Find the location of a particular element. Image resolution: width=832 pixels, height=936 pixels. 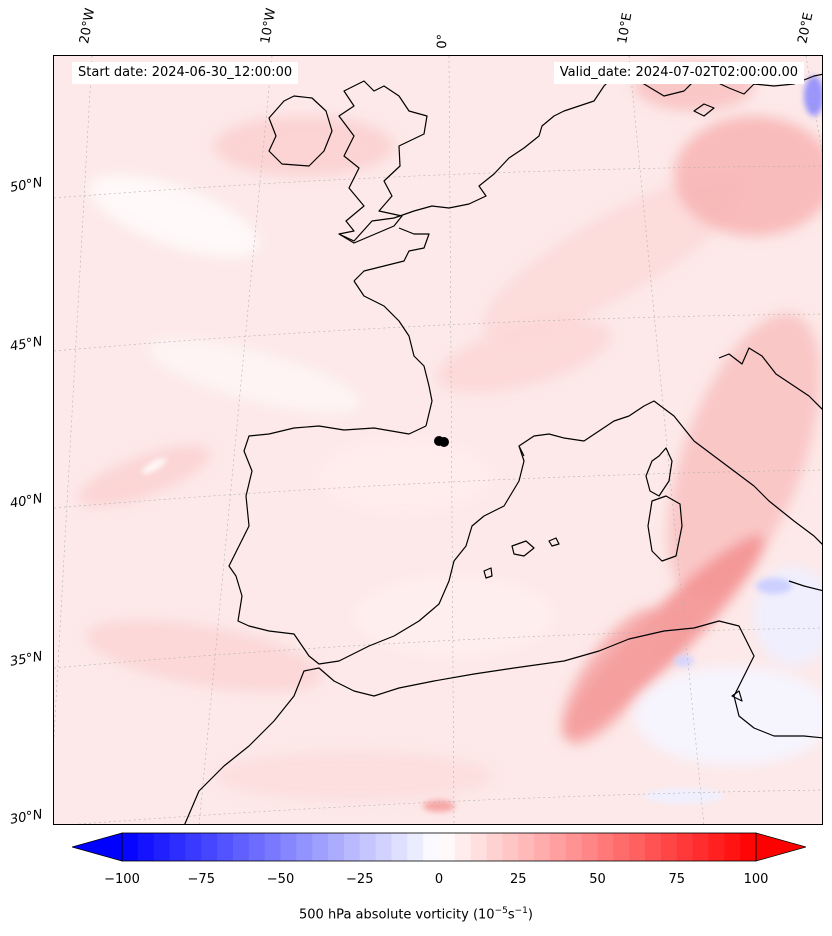

coastline-great-britain is located at coordinates (383, 162).